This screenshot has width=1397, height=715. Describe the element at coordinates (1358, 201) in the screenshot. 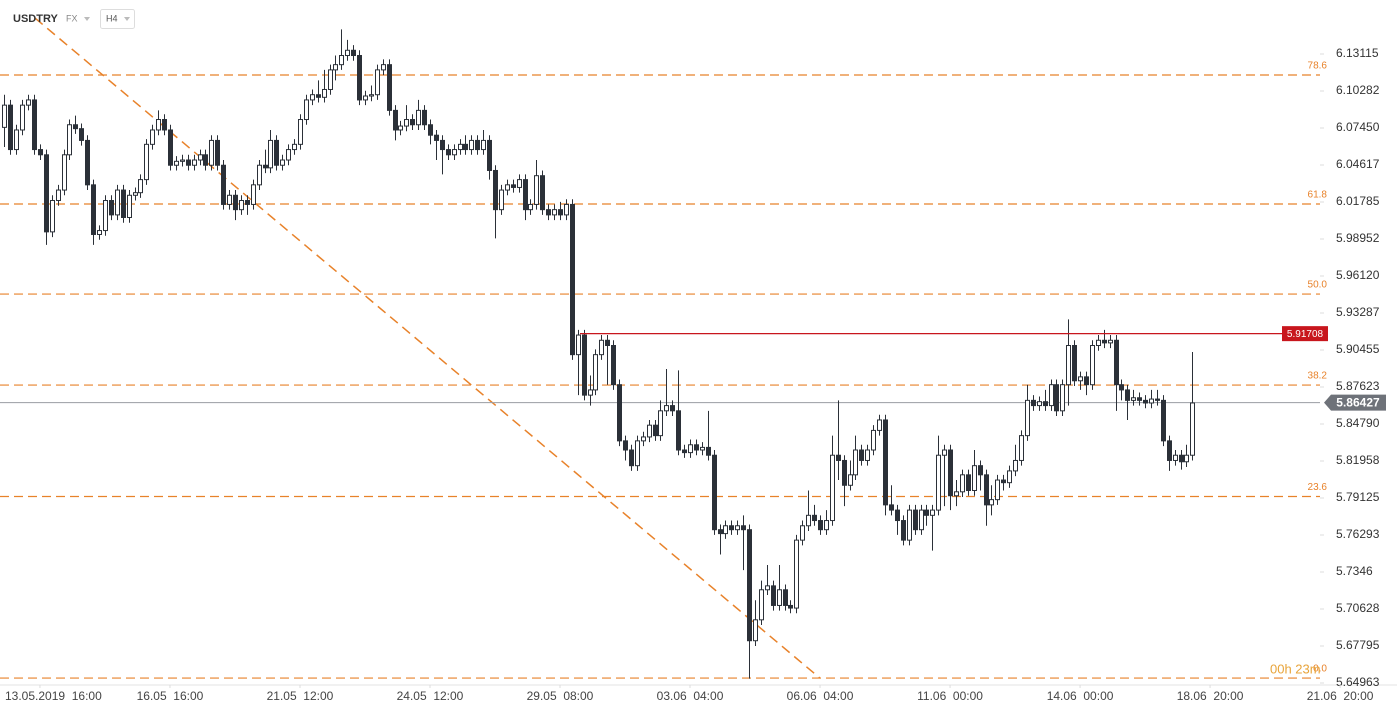

I see `y-tick-label: 6.01785` at that location.